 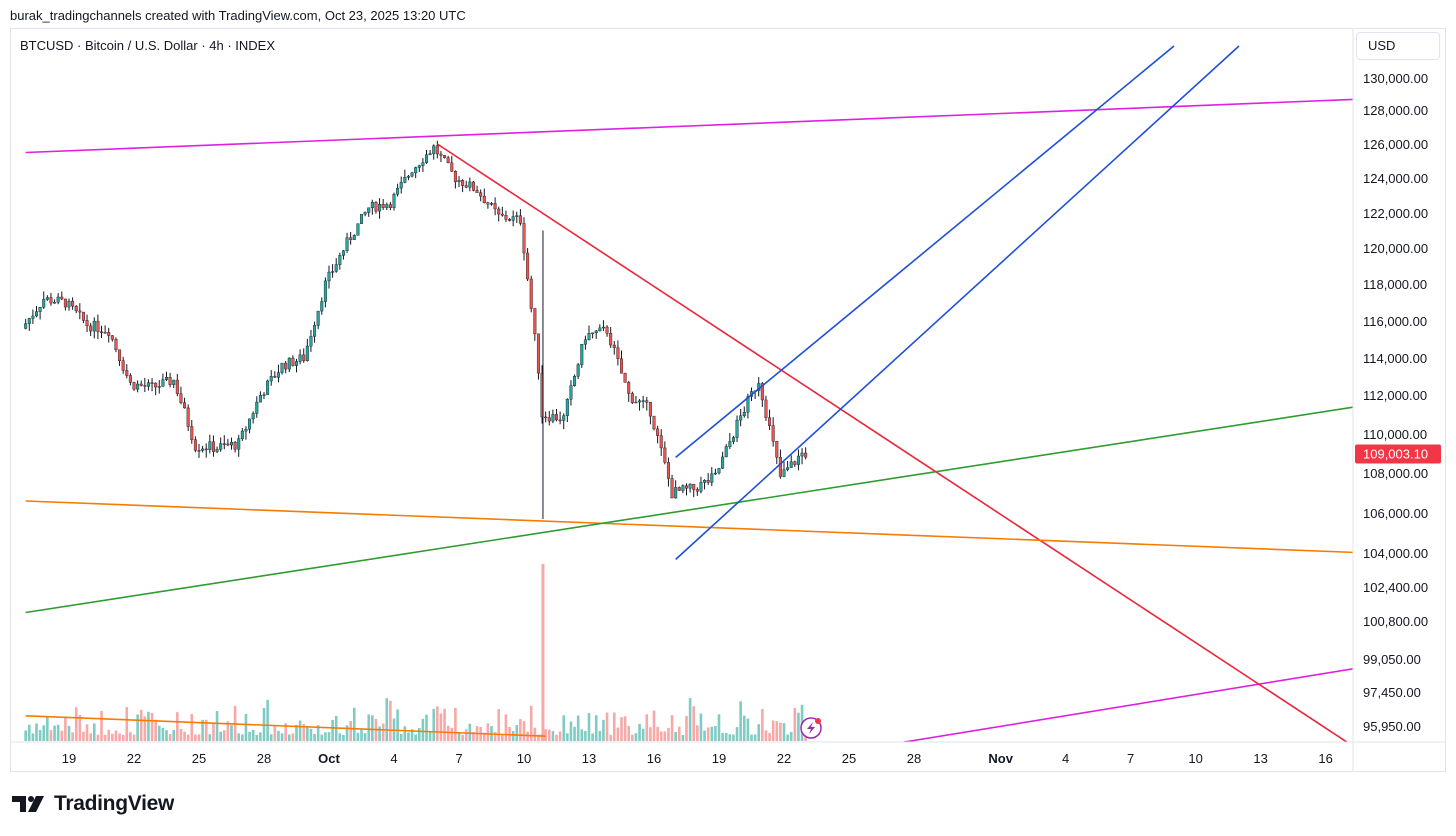 What do you see at coordinates (1398, 46) in the screenshot?
I see `currency-selector: USD` at bounding box center [1398, 46].